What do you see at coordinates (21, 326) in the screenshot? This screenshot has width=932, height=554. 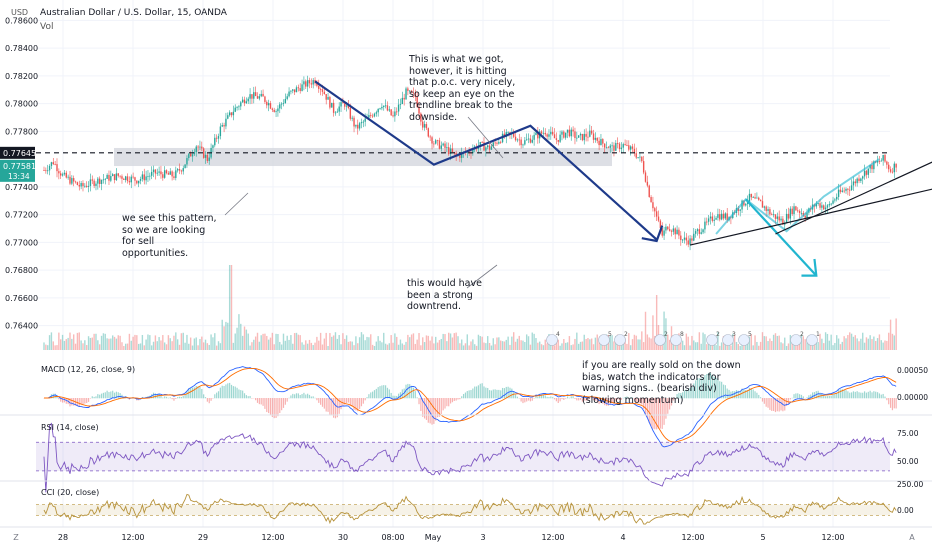 I see `price-tick: 0.76400` at bounding box center [21, 326].